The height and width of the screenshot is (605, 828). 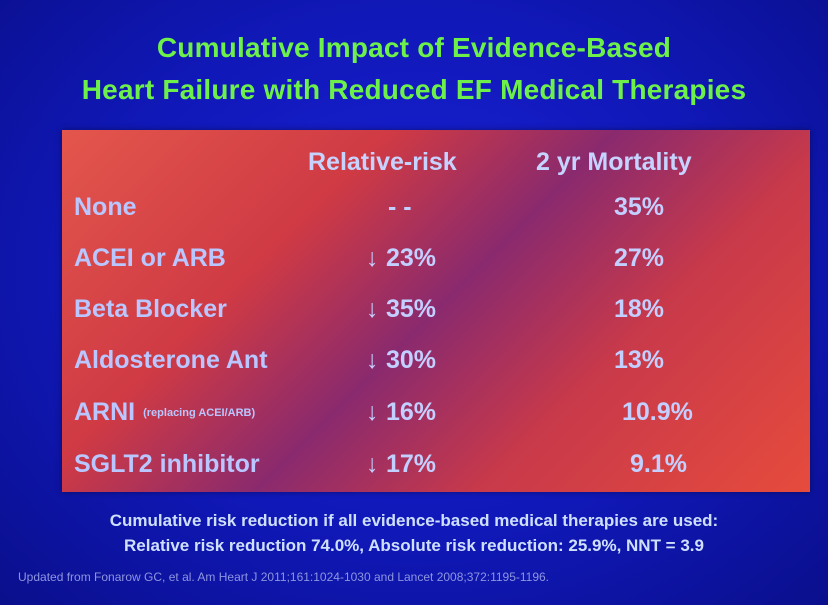 I want to click on relative-risk-header: Relative-risk, so click(x=382, y=162).